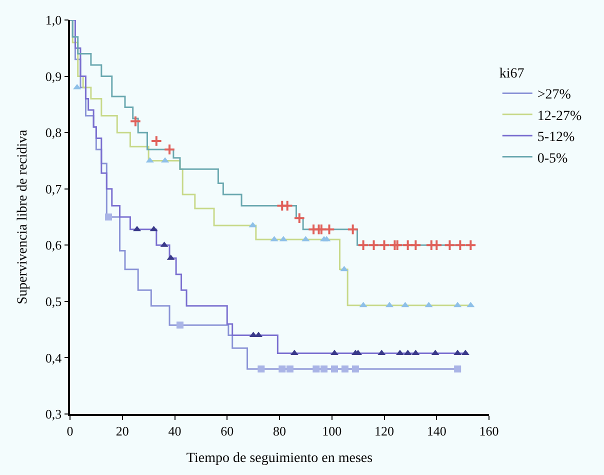 This screenshot has height=475, width=604. What do you see at coordinates (384, 430) in the screenshot?
I see `x-tick-label: 120` at bounding box center [384, 430].